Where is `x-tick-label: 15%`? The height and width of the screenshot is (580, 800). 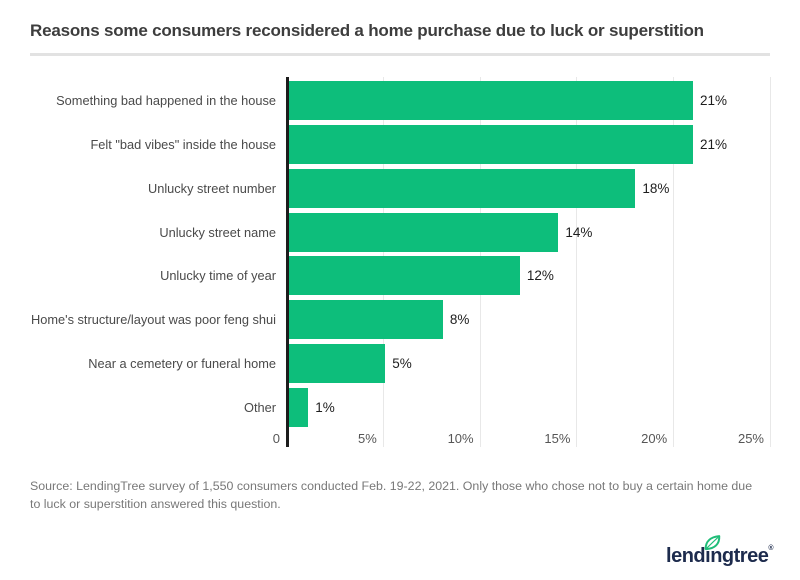 x-tick-label: 15% is located at coordinates (557, 438).